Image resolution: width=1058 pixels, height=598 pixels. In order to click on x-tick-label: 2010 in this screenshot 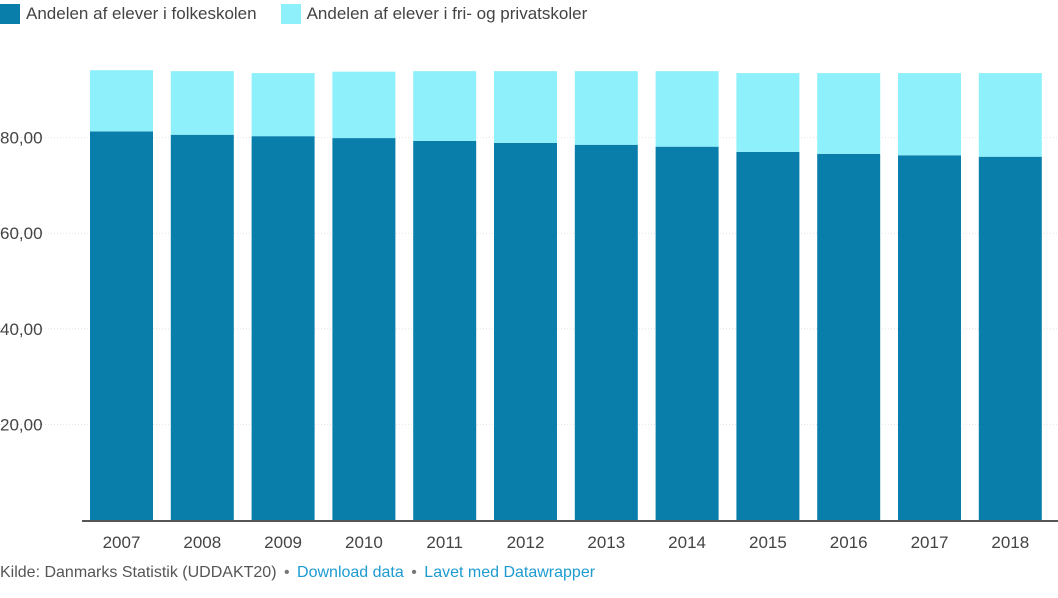, I will do `click(364, 542)`.